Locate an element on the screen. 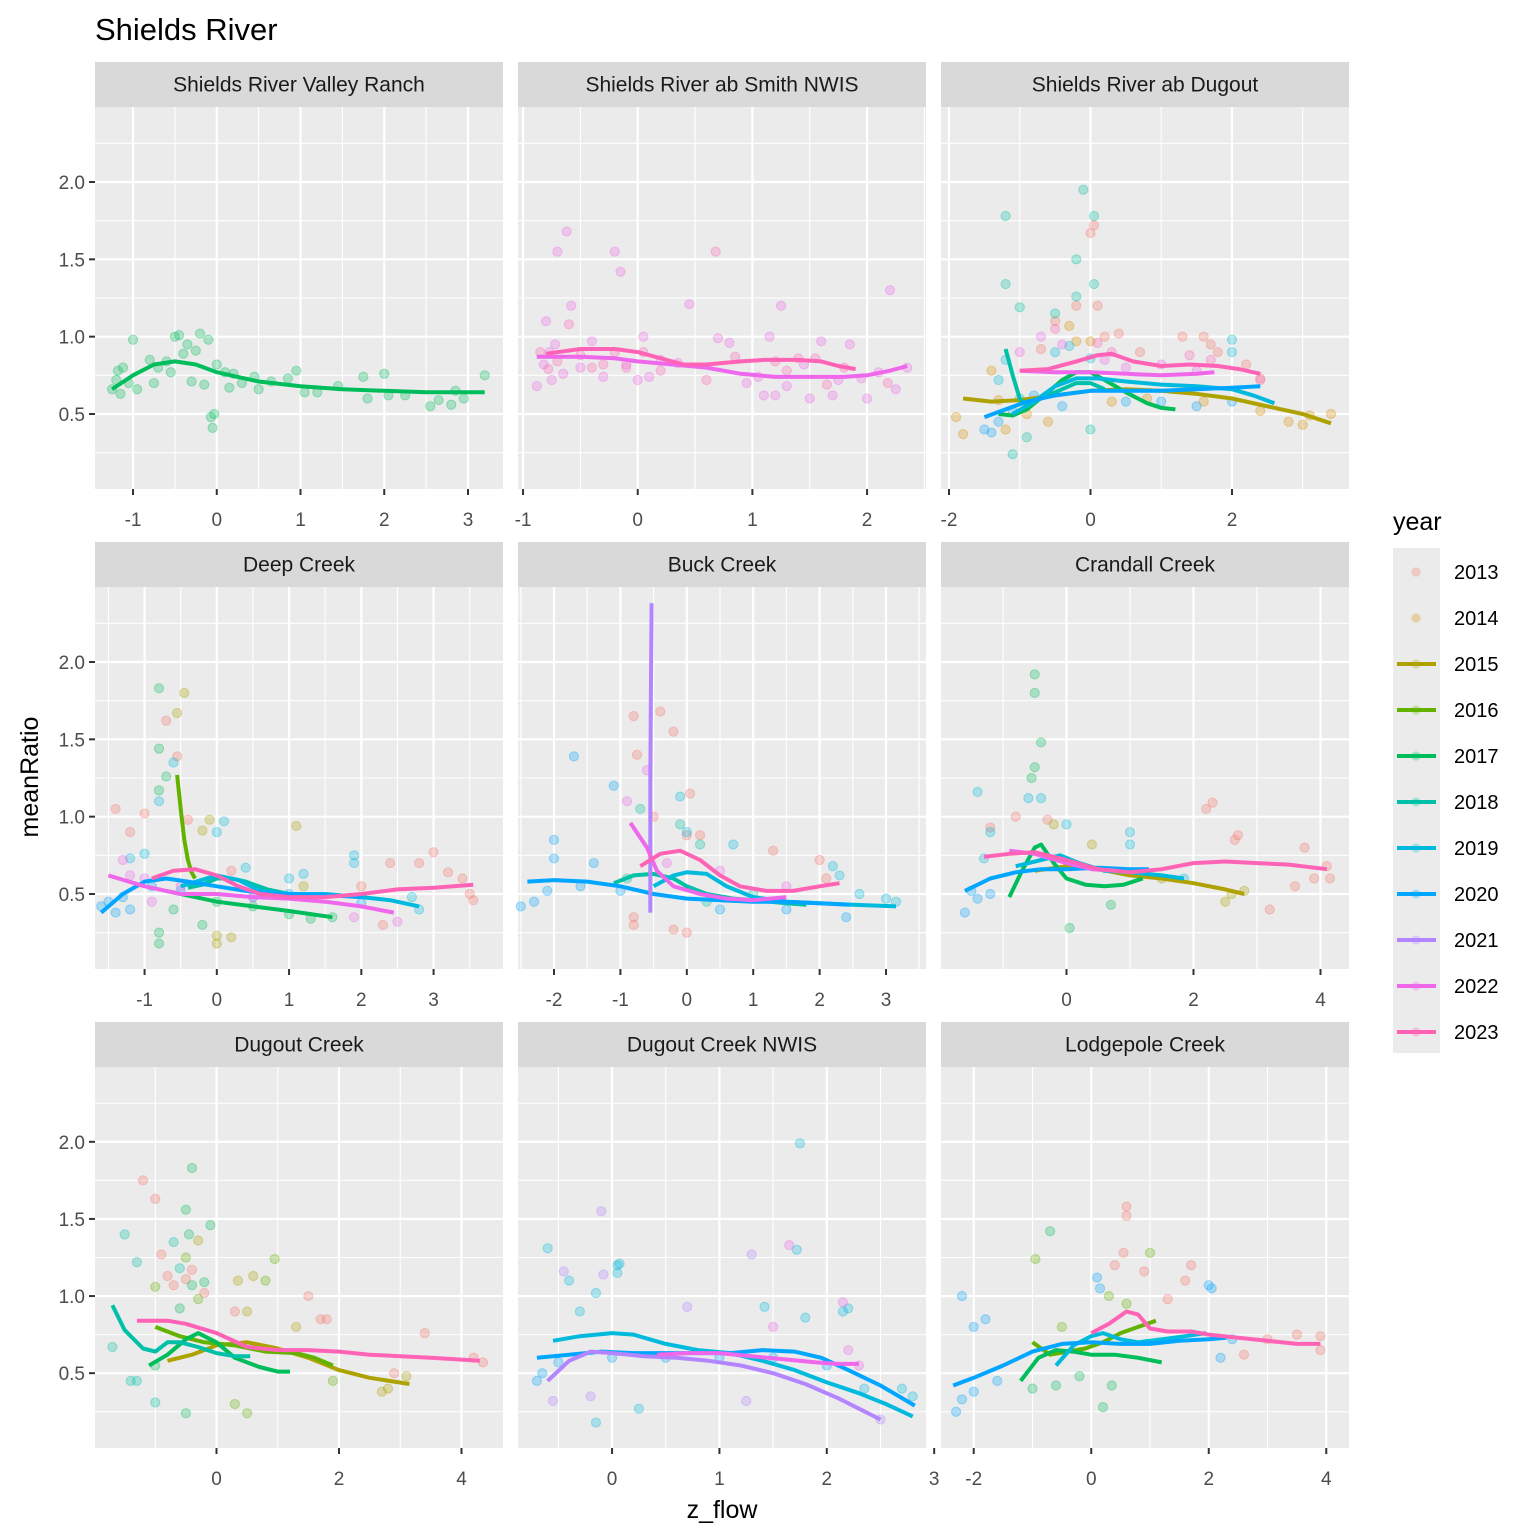 The height and width of the screenshot is (1536, 1536). smooth-line-2017 is located at coordinates (1091, 1365).